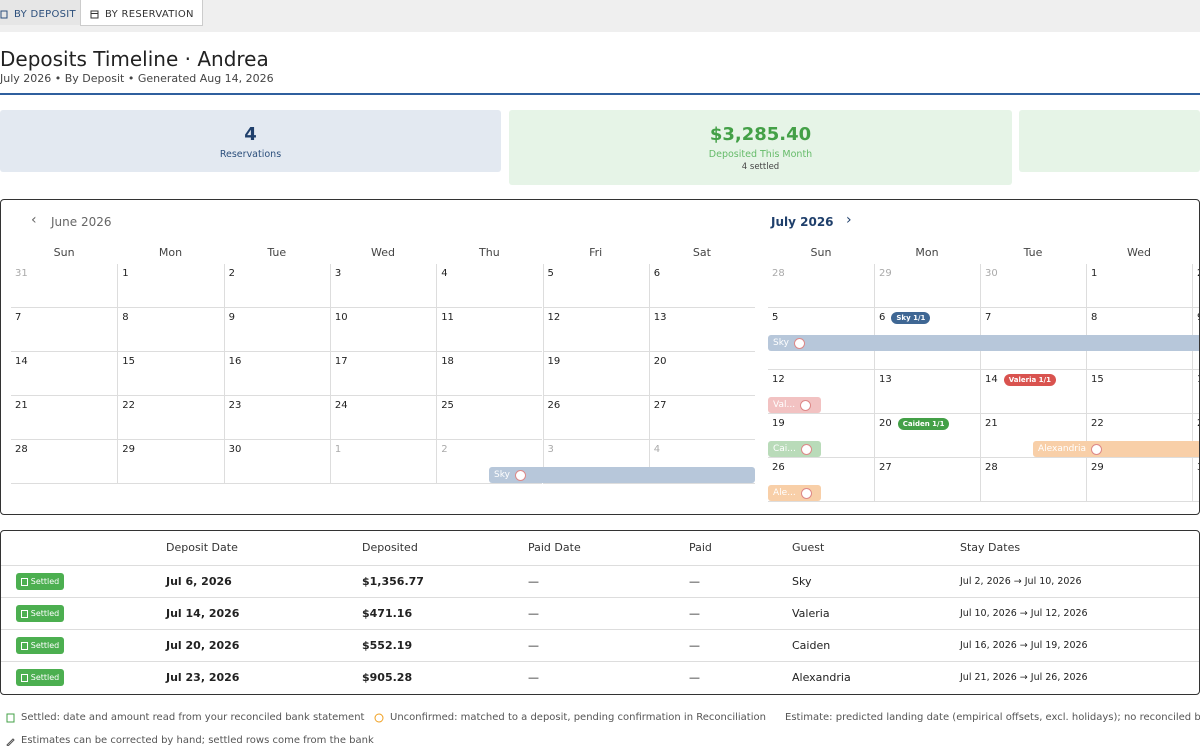 The image size is (1200, 750). I want to click on day-number: 25, so click(447, 405).